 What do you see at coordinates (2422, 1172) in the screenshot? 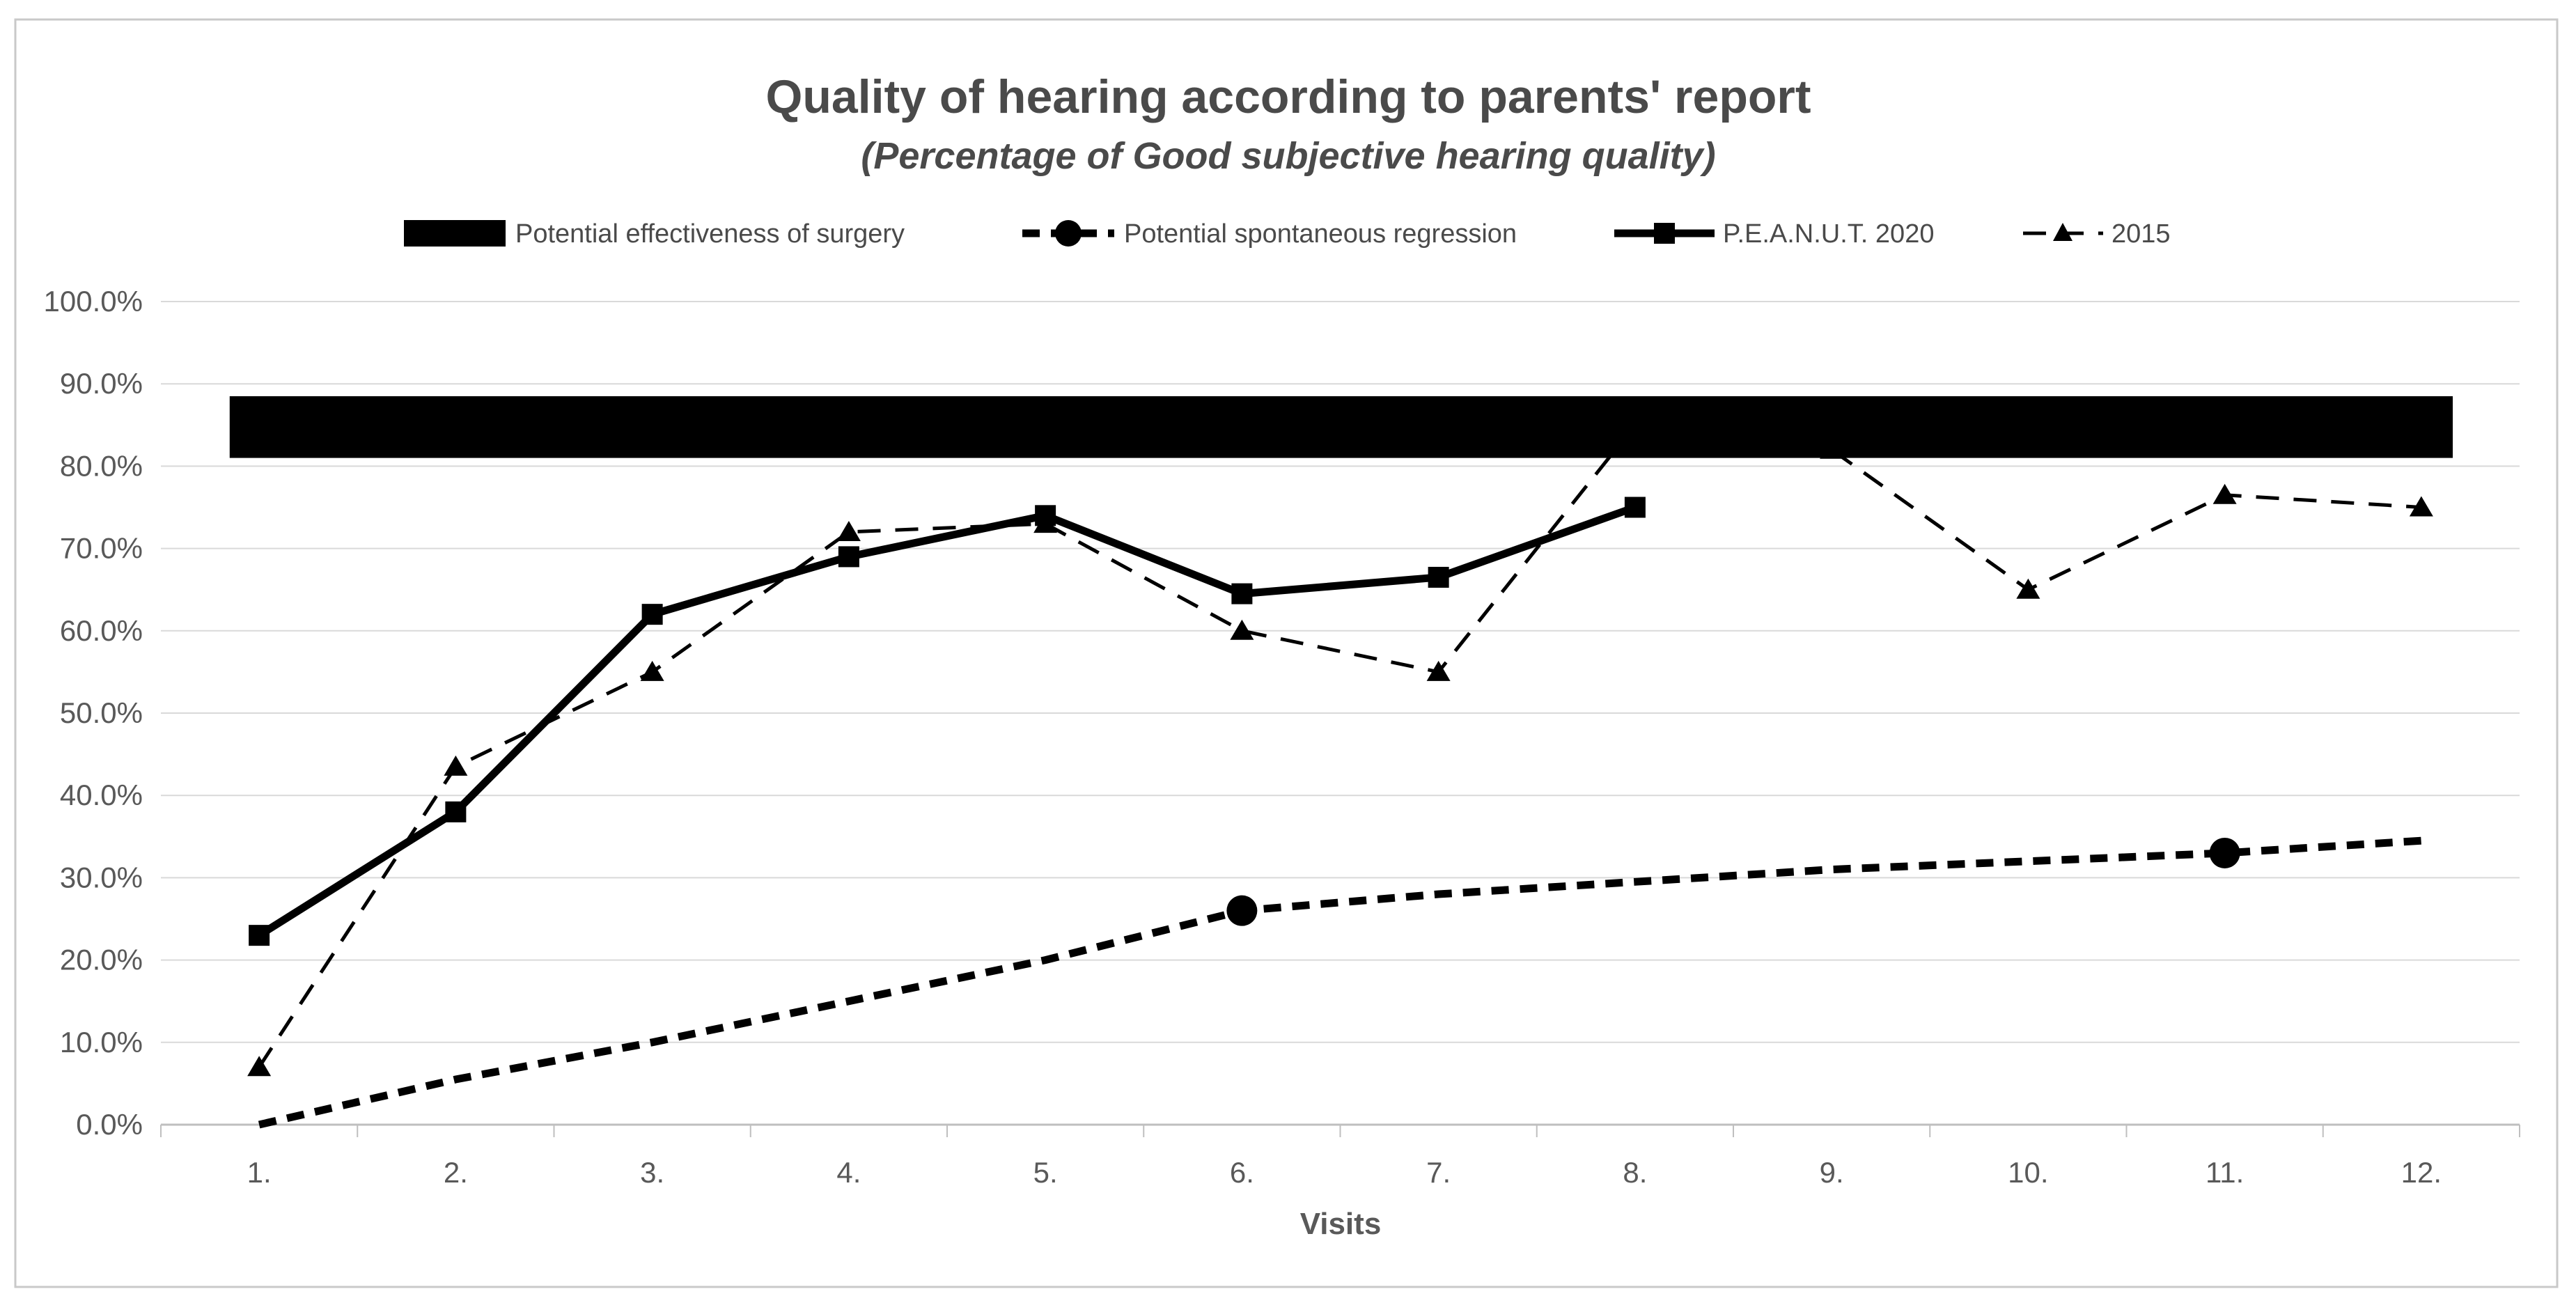
I see `x-tick-label-visit-12: 12.` at bounding box center [2422, 1172].